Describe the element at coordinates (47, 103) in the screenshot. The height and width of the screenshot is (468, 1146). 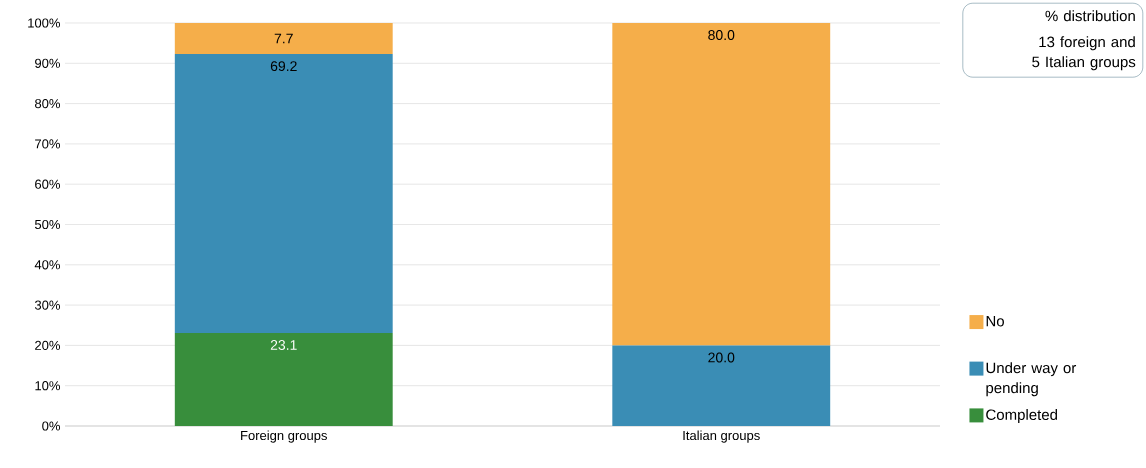
I see `y-tick-label: 80%` at that location.